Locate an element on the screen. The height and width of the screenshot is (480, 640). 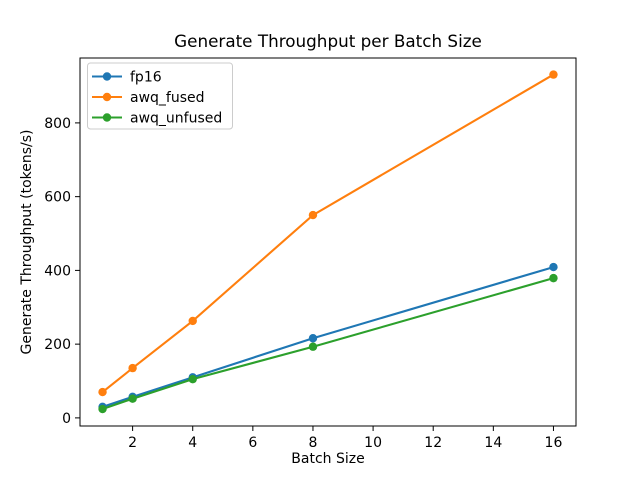
x-axis-label: Batch Size is located at coordinates (327, 459).